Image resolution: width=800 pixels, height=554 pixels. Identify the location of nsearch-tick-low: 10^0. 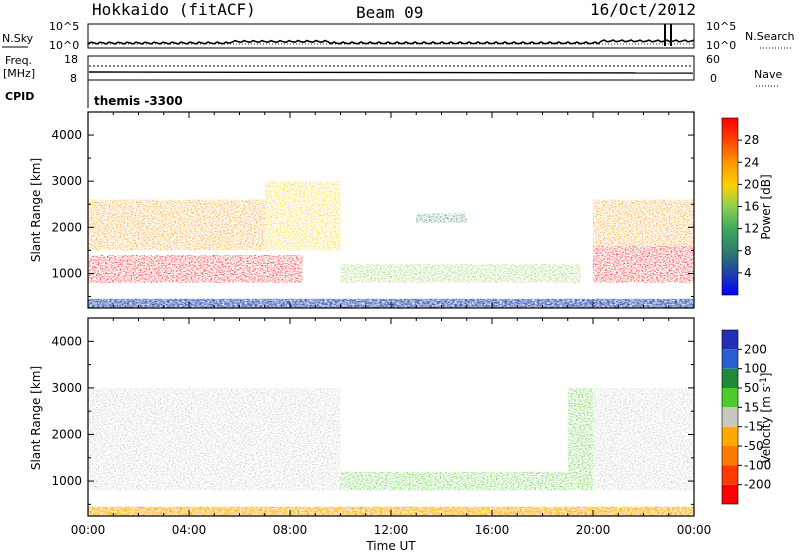
(721, 45).